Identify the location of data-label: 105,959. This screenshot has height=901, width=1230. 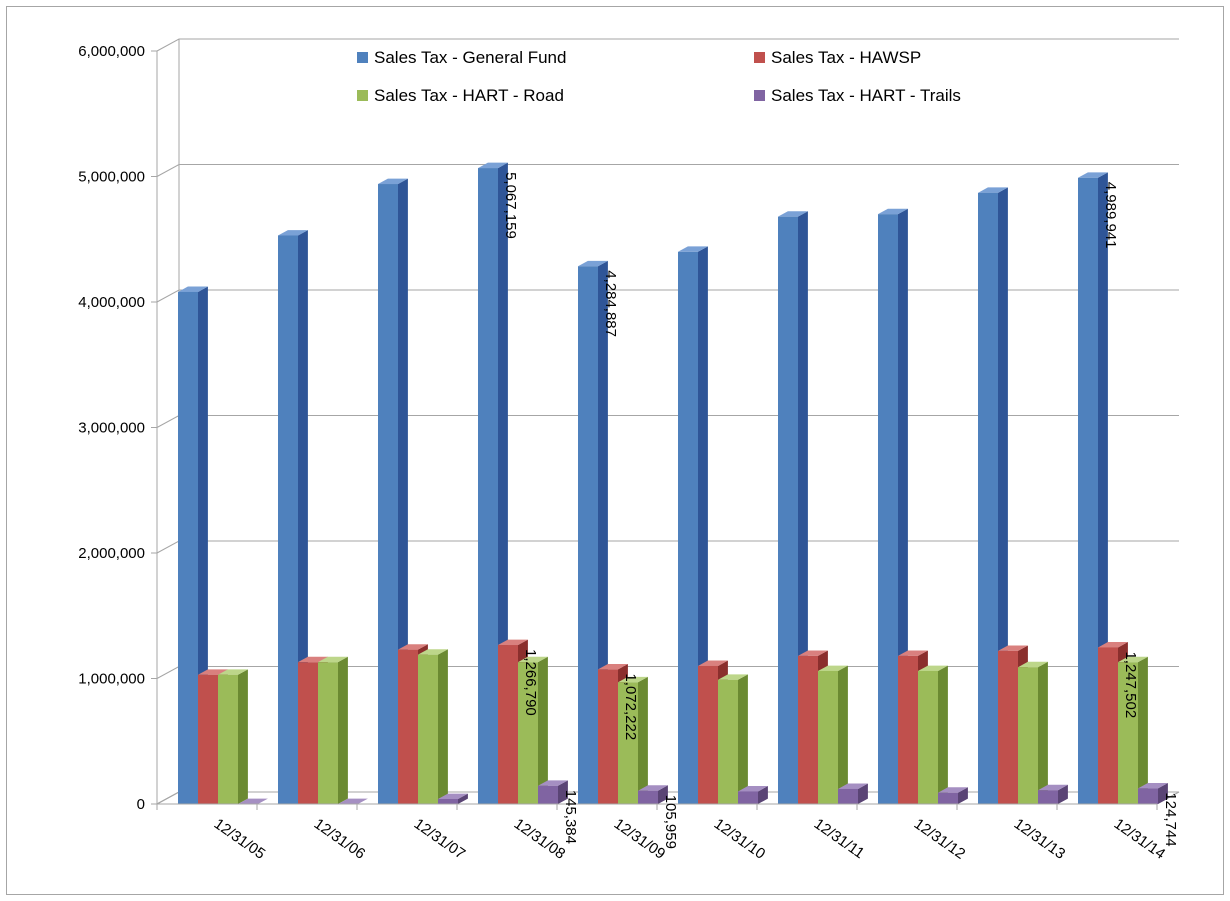
(670, 822).